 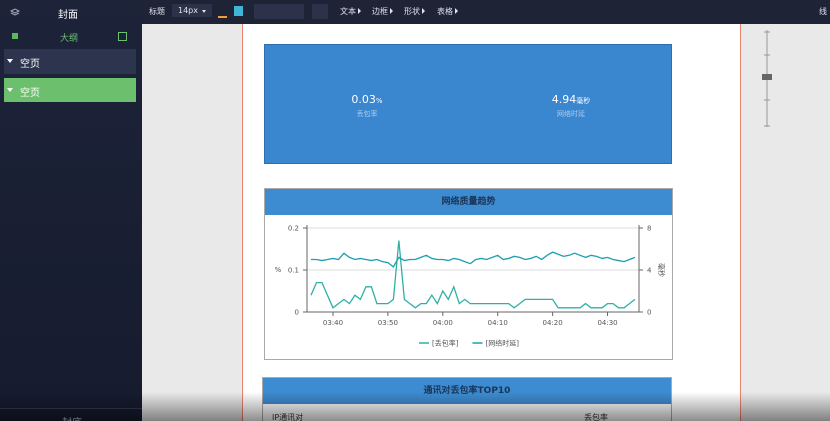 I want to click on outline-icon, so click(x=15, y=36).